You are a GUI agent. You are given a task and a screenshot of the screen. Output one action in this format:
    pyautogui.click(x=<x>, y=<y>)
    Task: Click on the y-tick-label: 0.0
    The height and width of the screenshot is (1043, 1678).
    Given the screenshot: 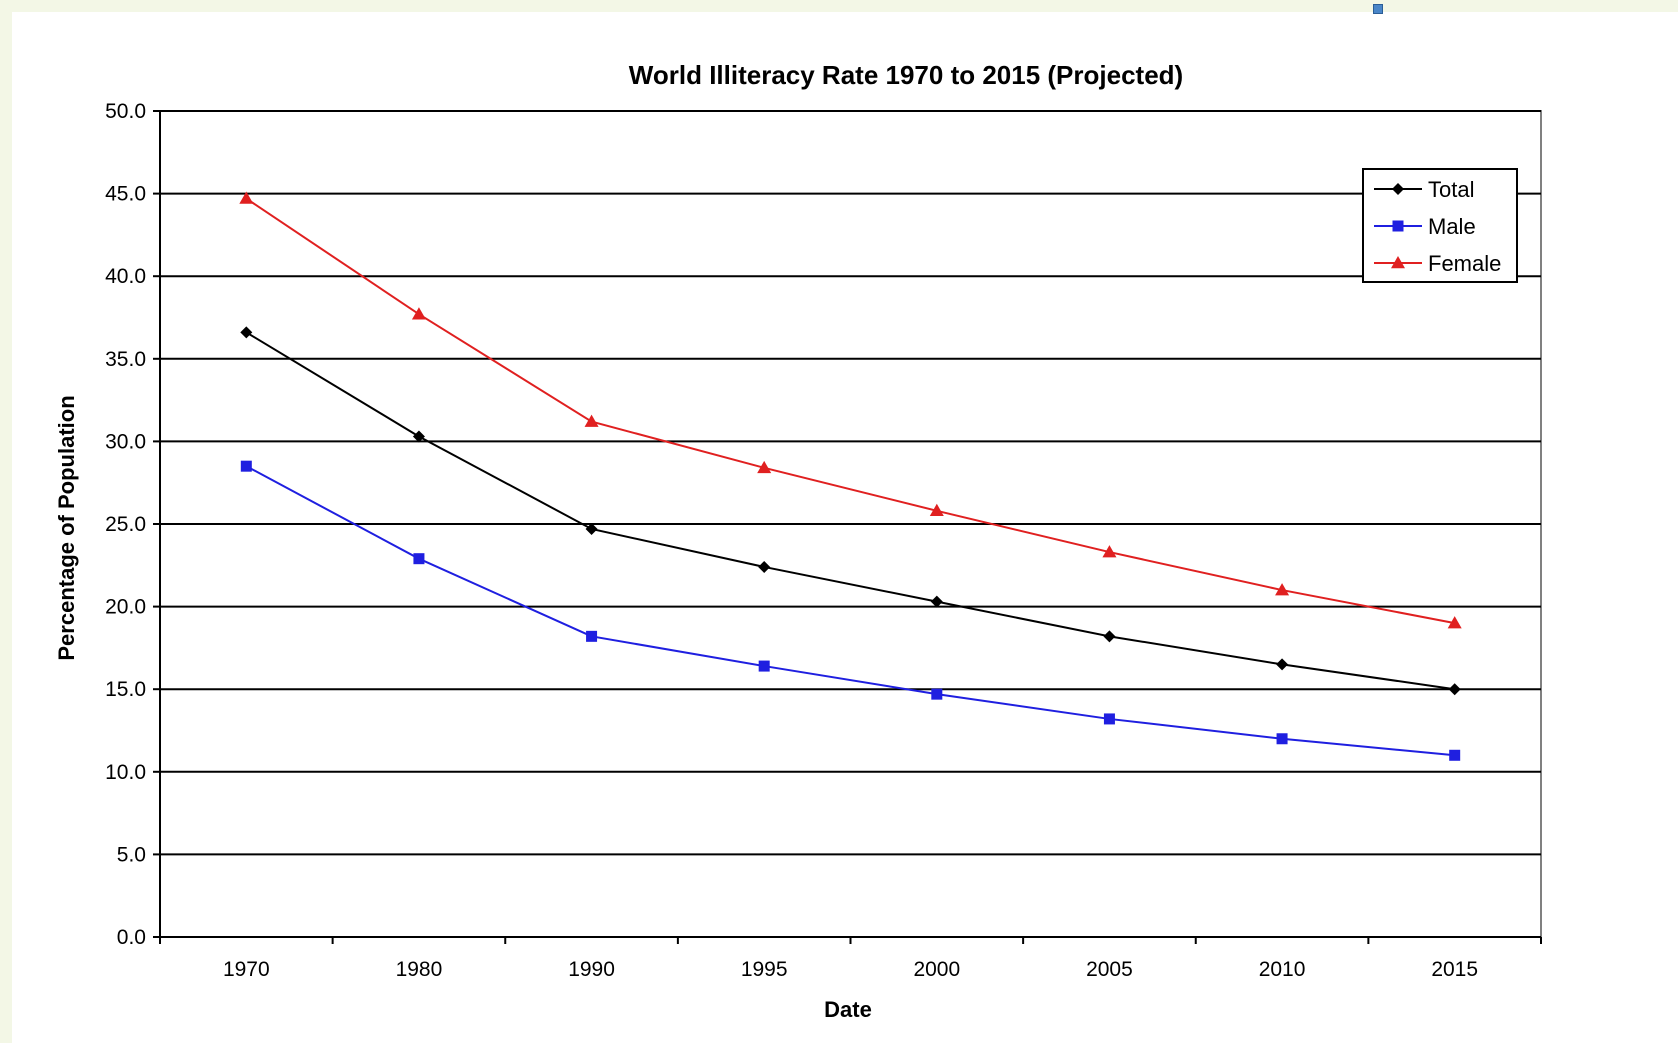 What is the action you would take?
    pyautogui.click(x=131, y=937)
    